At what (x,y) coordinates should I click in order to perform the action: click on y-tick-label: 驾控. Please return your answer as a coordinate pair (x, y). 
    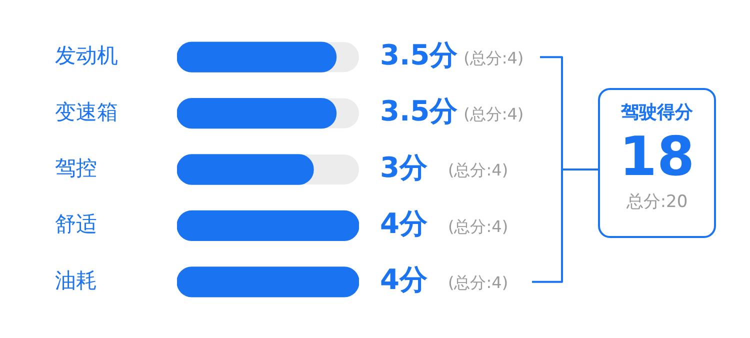
    Looking at the image, I should click on (76, 168).